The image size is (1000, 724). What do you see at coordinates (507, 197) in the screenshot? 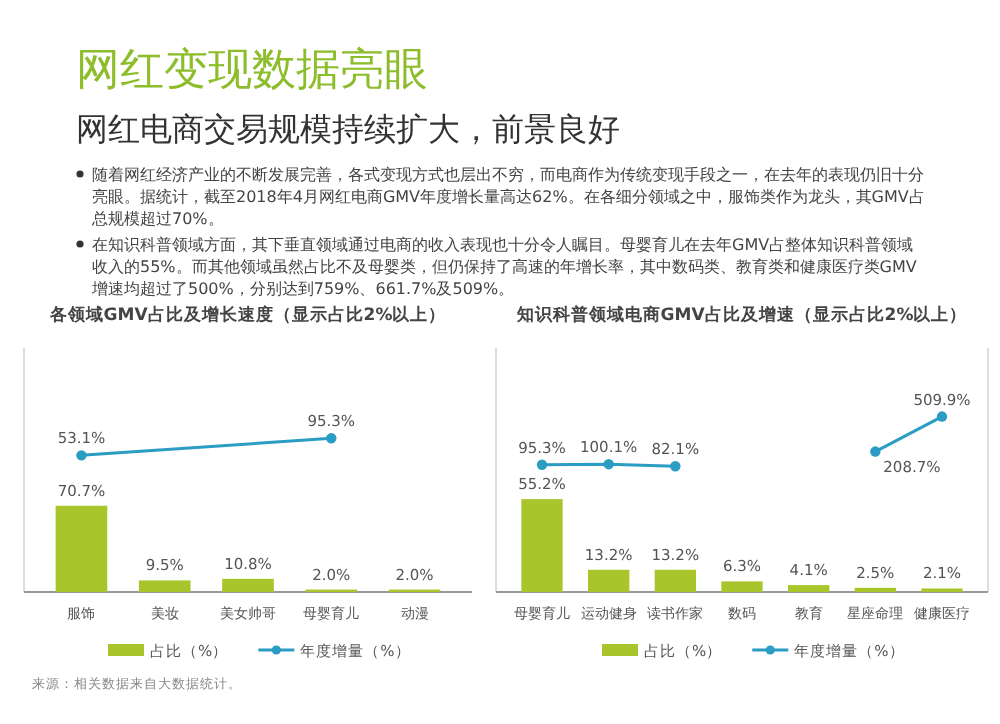
I see `text: 随着网红经济产业的不断发展完善，各式变现方式也层出不穷，而电商作为传统变现手段之一，在去年的表现仍旧十分亮眼。据统计，截至2018年4月网红电商GMV年度增长量高达62%。在各细分领域之中，服饰类作为龙头，其GMV占总规模超过70%。` at bounding box center [507, 197].